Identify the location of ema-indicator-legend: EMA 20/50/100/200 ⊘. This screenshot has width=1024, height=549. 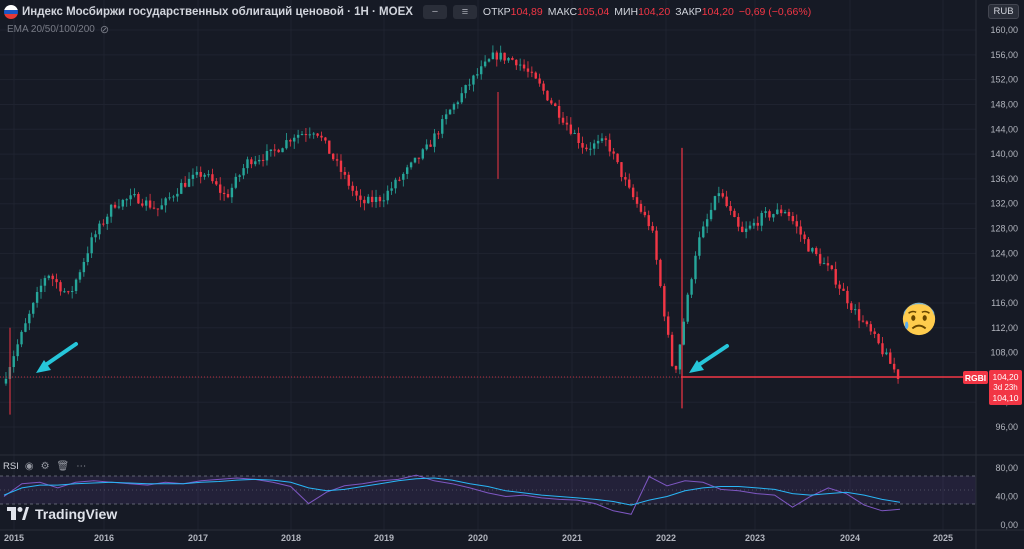
(58, 29).